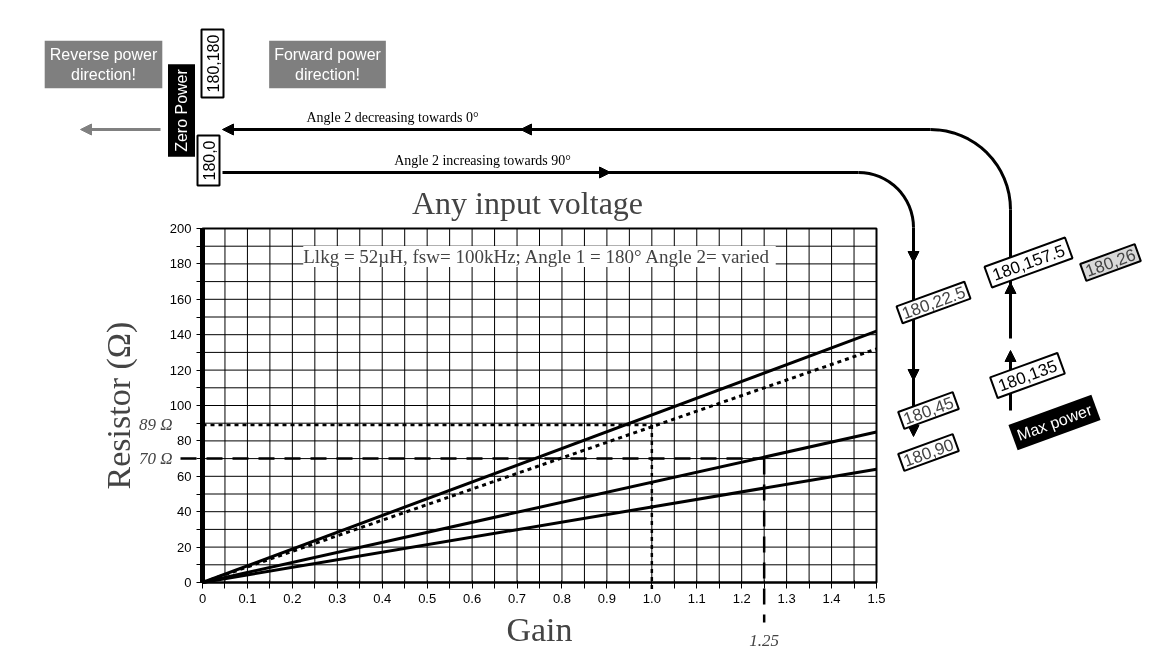  What do you see at coordinates (696, 598) in the screenshot?
I see `x-tick-label: 1.1` at bounding box center [696, 598].